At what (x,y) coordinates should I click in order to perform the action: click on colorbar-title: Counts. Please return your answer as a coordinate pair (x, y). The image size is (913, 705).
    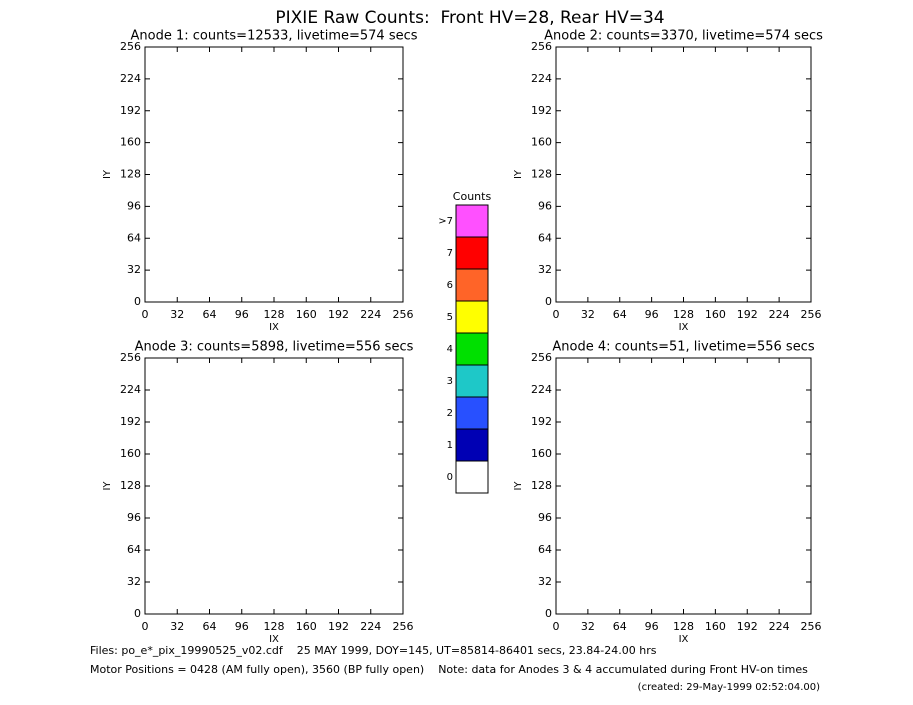
    Looking at the image, I should click on (472, 196).